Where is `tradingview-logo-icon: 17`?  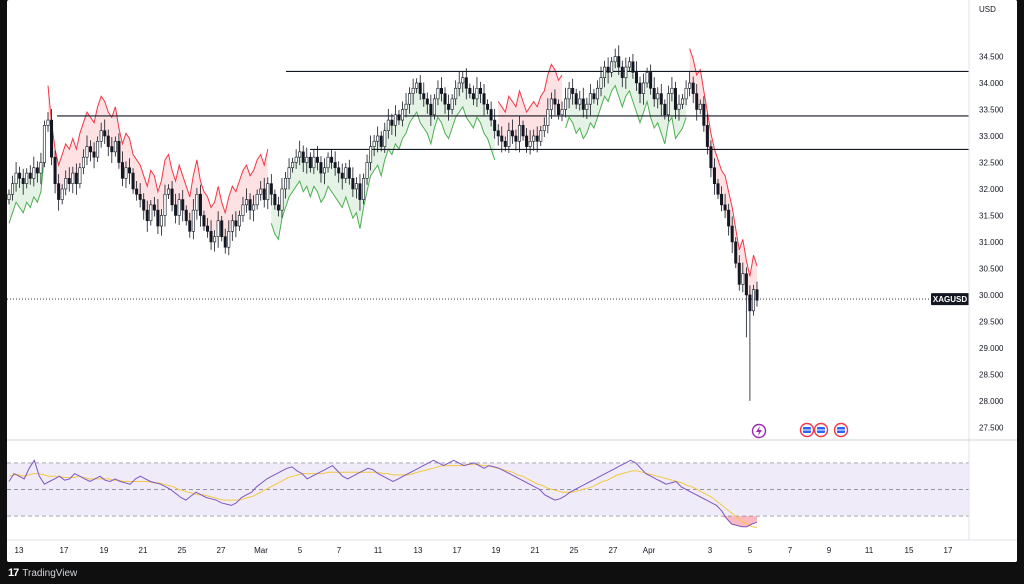 tradingview-logo-icon: 17 is located at coordinates (13, 573).